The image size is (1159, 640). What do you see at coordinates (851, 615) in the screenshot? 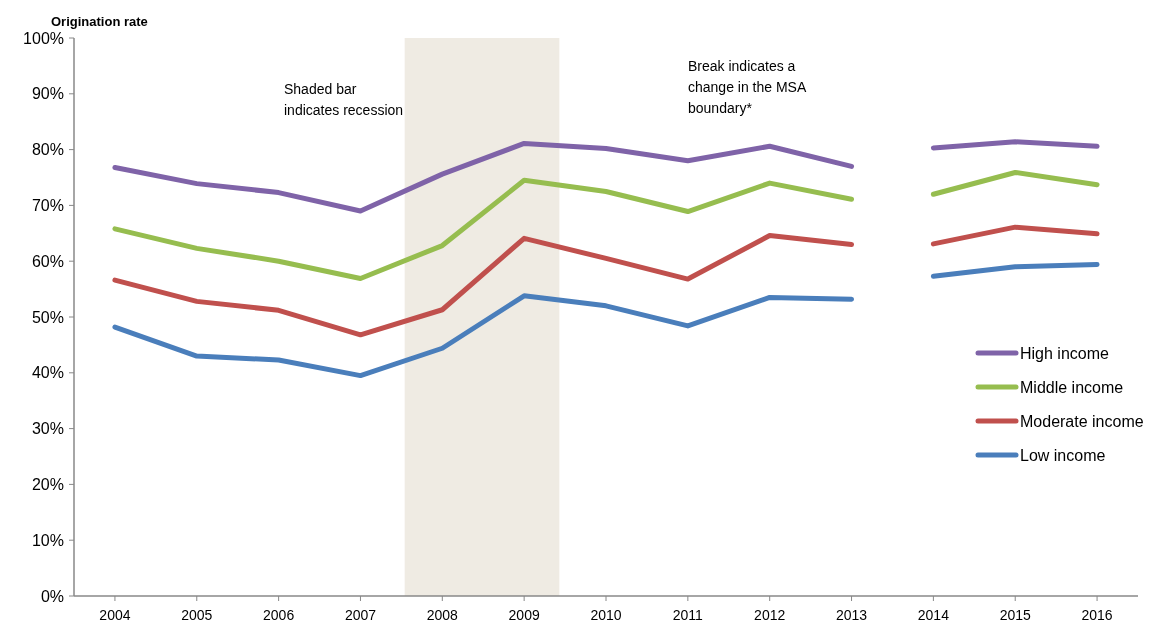
I see `x-tick-label: 2013` at bounding box center [851, 615].